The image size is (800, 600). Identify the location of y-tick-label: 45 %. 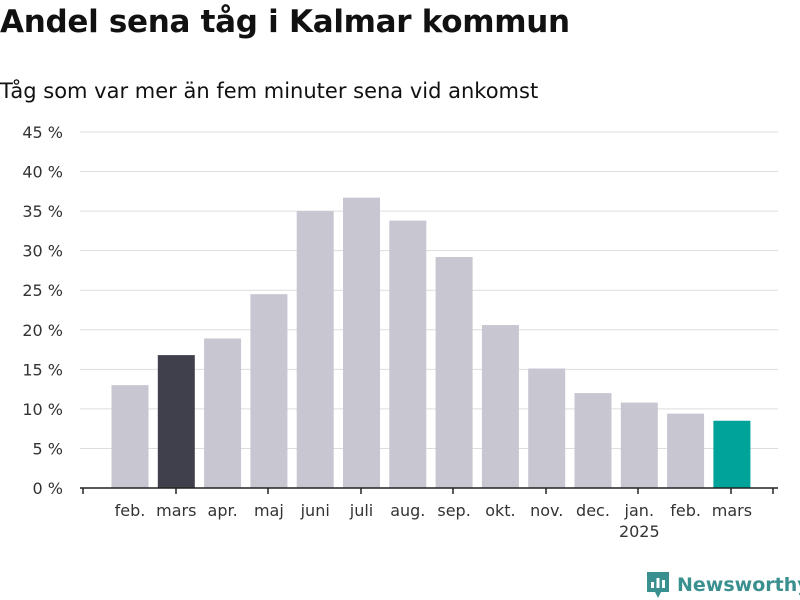
(42, 132).